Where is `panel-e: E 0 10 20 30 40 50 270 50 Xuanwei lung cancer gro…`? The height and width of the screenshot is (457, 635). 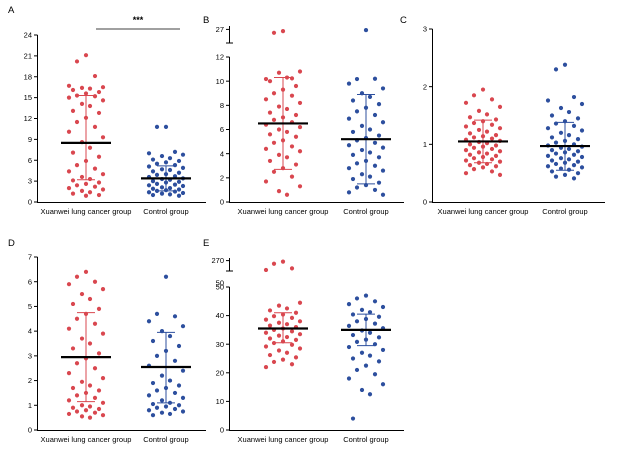 panel-e: E 0 10 20 30 40 50 270 50 Xuanwei lung cancer gro… is located at coordinates (303, 341).